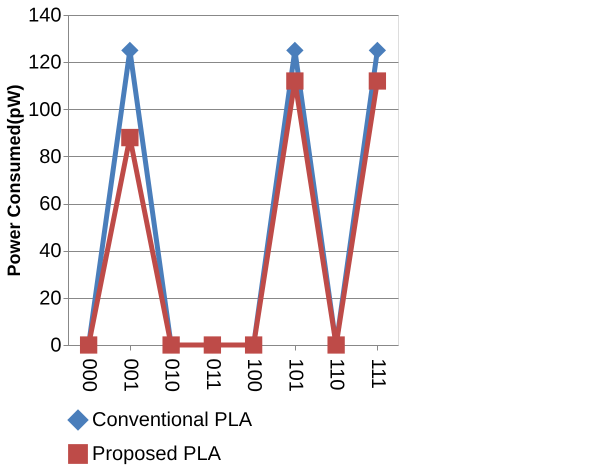 The height and width of the screenshot is (468, 614). Describe the element at coordinates (213, 374) in the screenshot. I see `x-tick-label: 011` at that location.